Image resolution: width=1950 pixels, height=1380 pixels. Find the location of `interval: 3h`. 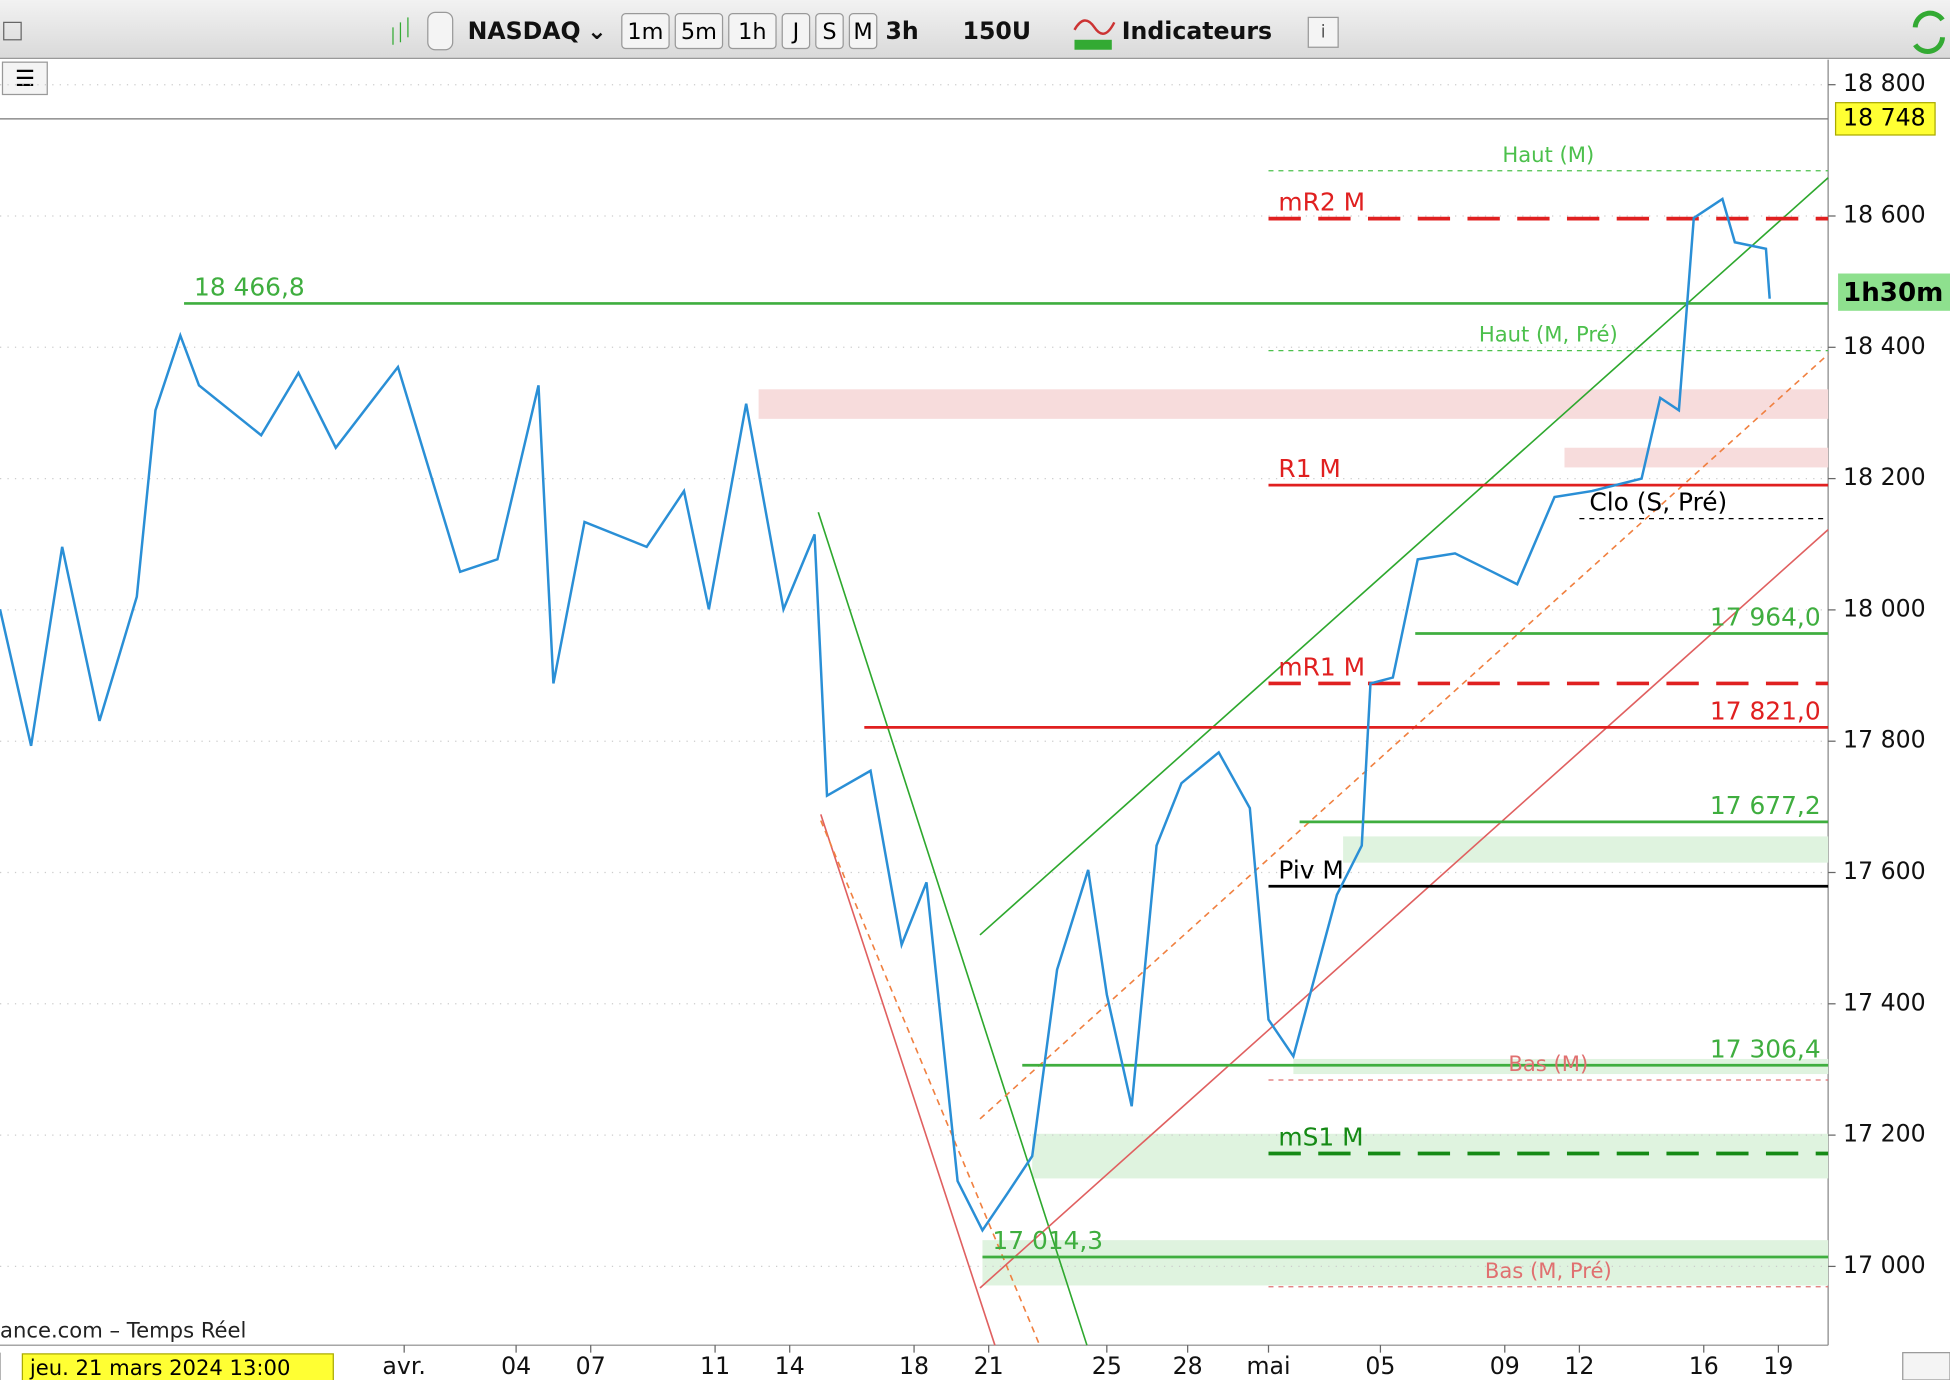

interval: 3h is located at coordinates (901, 31).